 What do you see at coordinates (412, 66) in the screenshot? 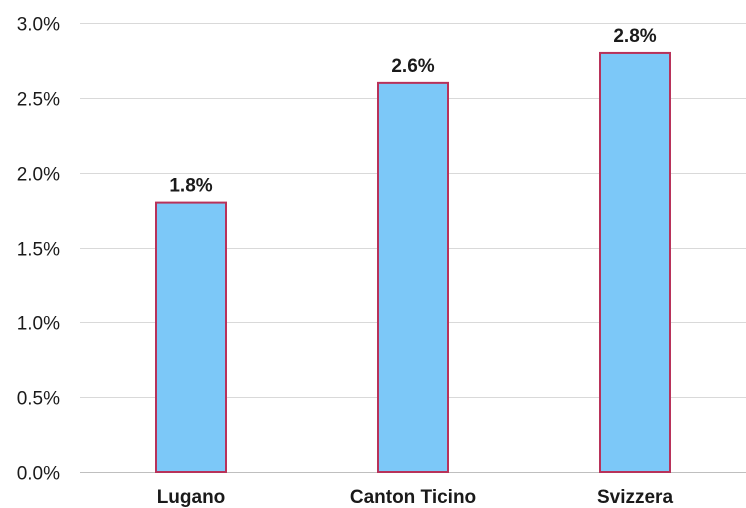
I see `data-label: 2.6%` at bounding box center [412, 66].